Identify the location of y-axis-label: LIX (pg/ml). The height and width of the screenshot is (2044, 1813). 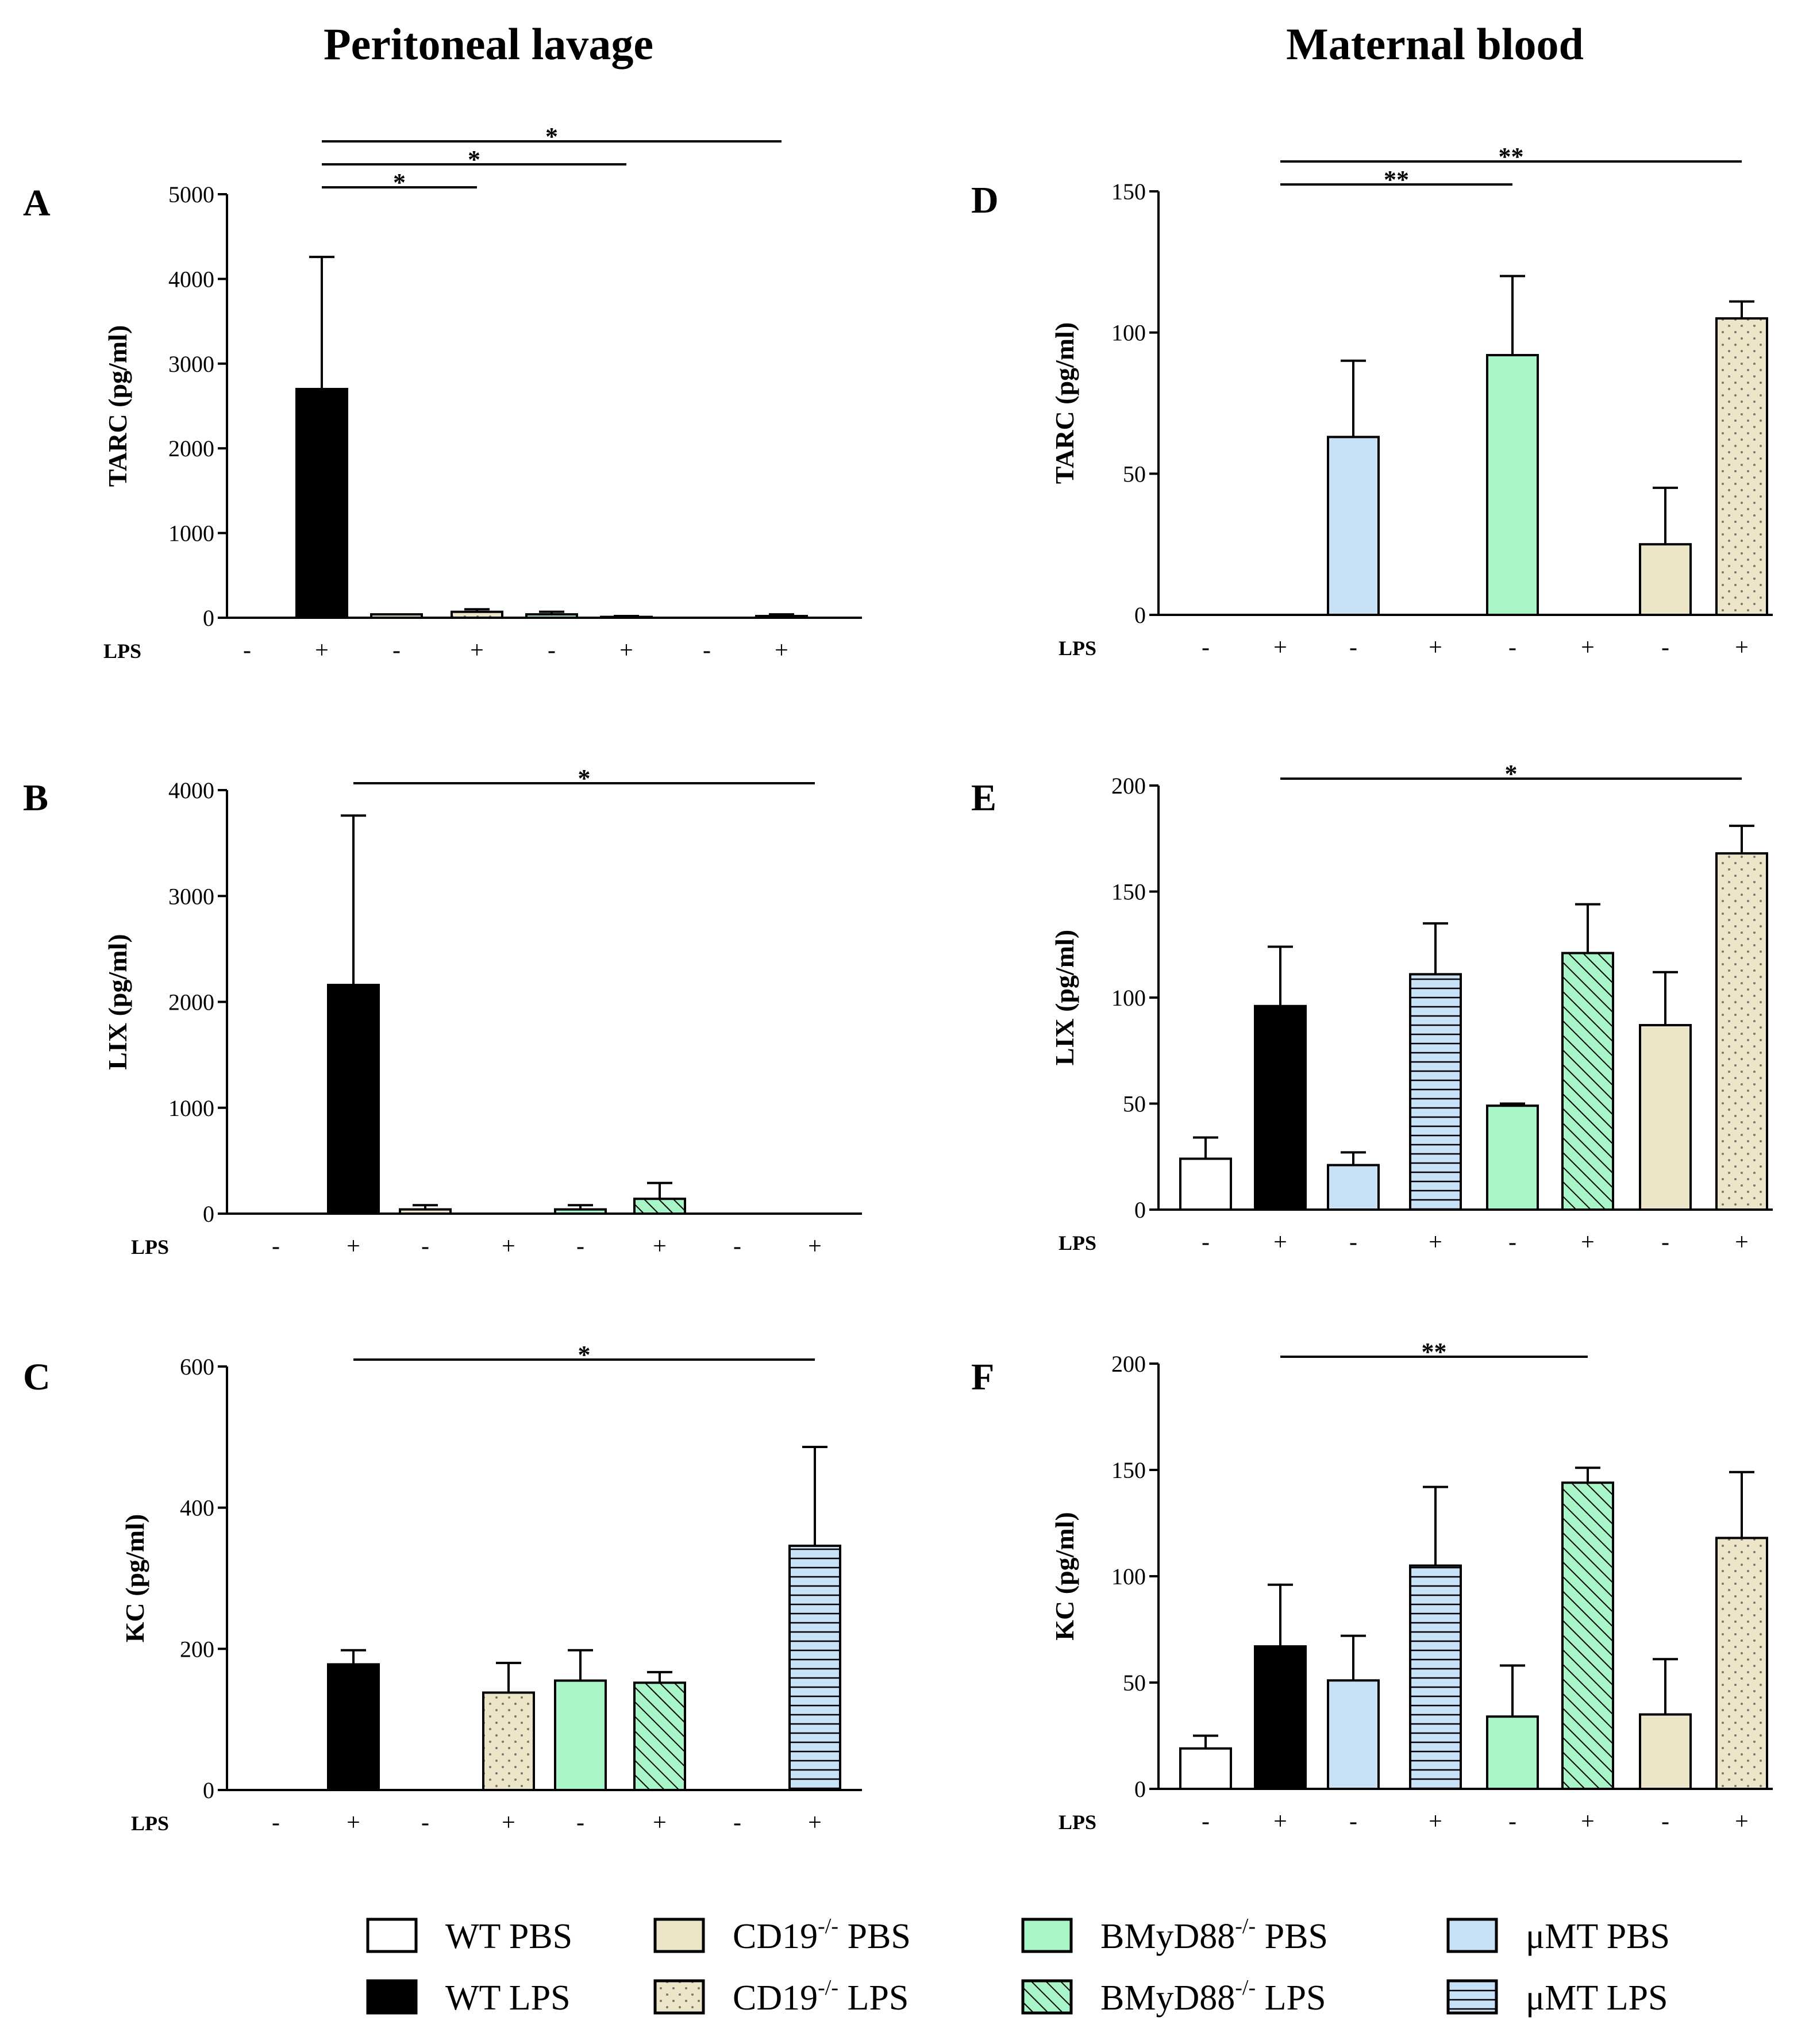
(118, 1001).